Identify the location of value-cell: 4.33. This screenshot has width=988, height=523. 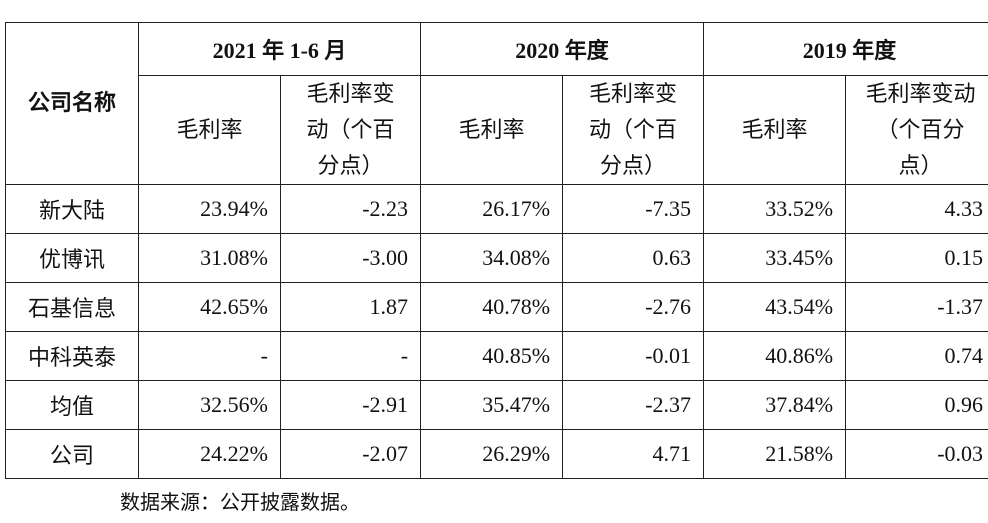
(916, 209).